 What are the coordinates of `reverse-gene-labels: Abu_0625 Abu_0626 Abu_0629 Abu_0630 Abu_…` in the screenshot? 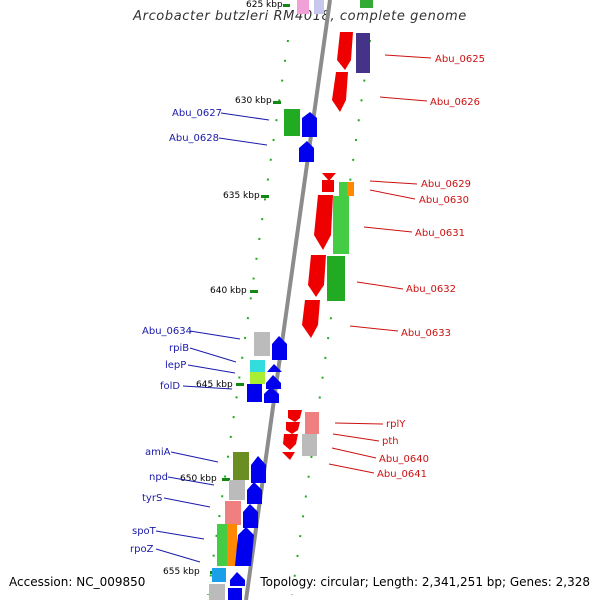 It's located at (431, 267).